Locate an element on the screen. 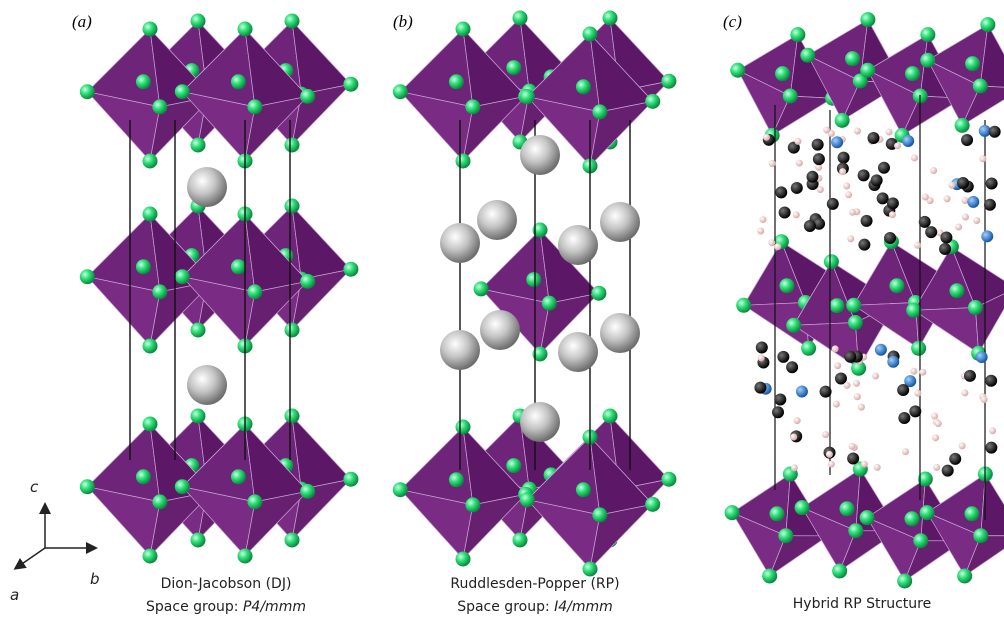 The image size is (1004, 619). axis-label: c is located at coordinates (34, 487).